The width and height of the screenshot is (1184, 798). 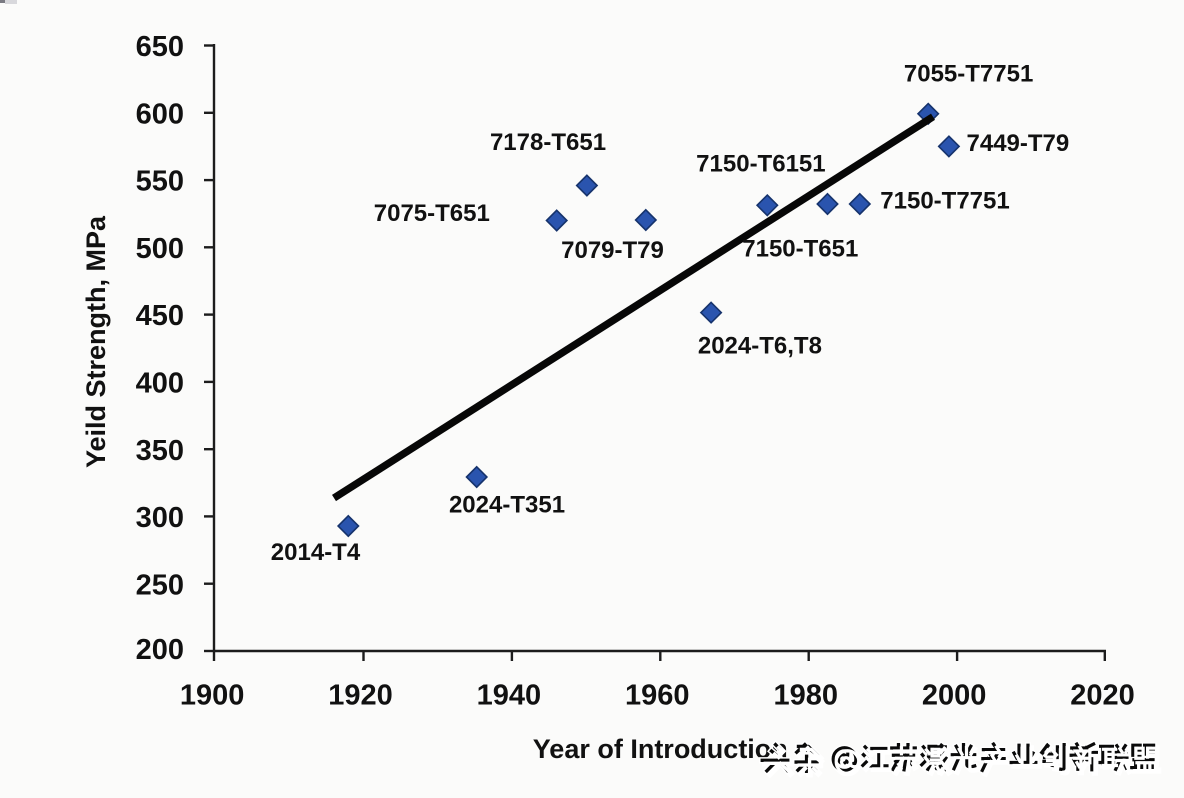 I want to click on svg-text: 1920, so click(x=360, y=696).